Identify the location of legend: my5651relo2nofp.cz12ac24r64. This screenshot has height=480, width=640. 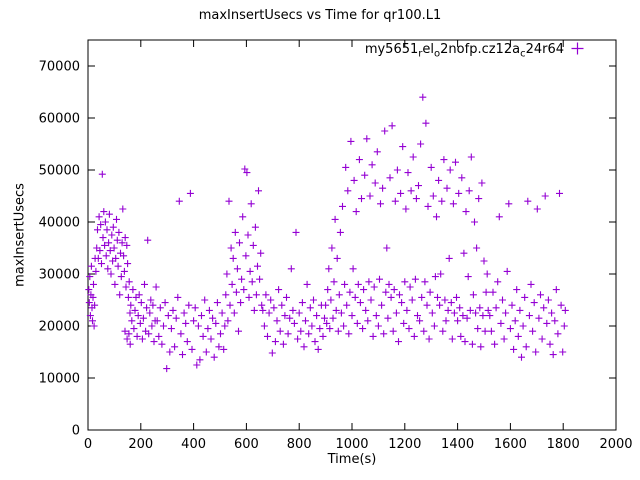
(477, 51).